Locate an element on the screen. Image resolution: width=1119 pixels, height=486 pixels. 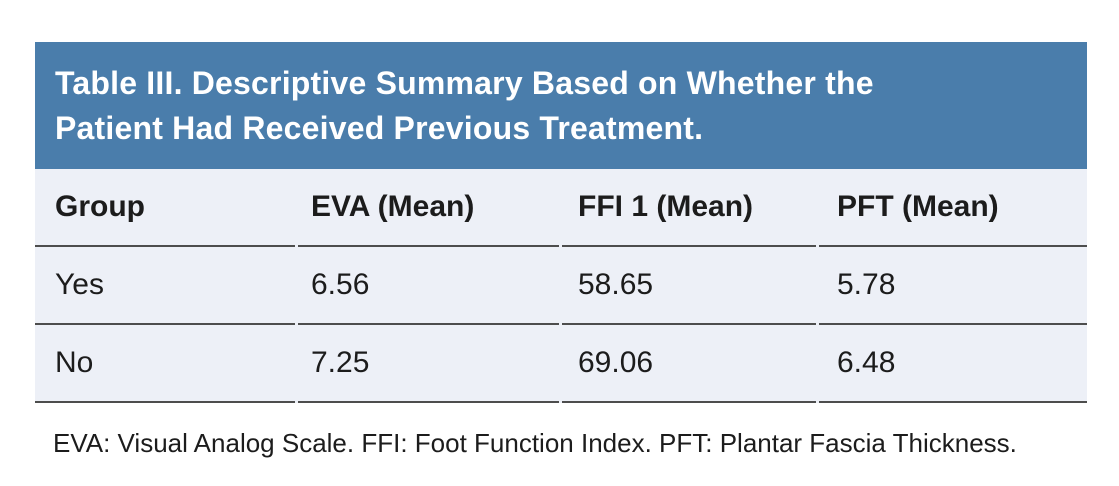
cell-row-no-group: No is located at coordinates (165, 364).